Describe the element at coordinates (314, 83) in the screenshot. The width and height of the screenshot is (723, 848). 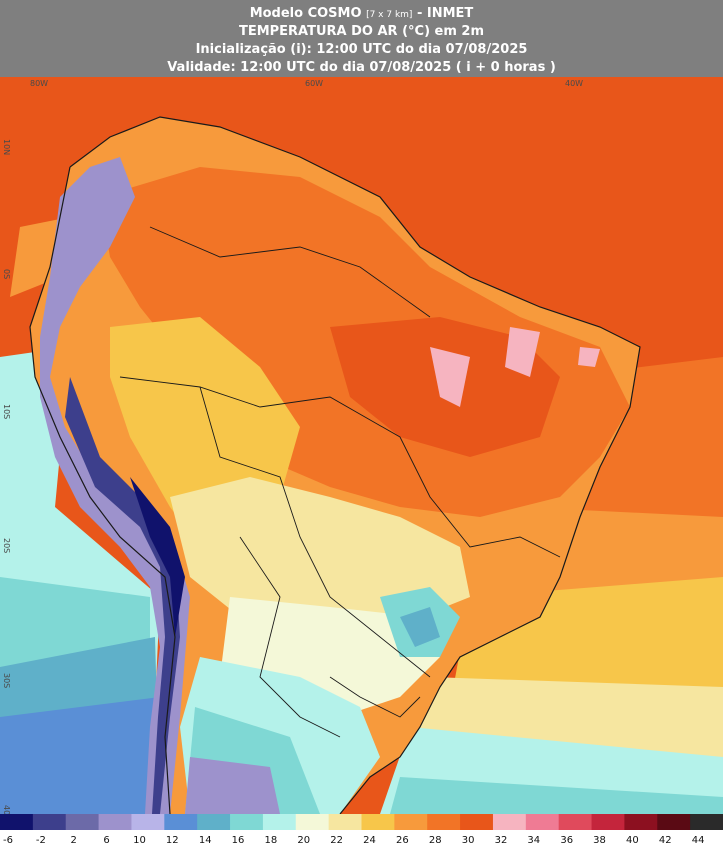
I see `lon-label-60w: 60W` at that location.